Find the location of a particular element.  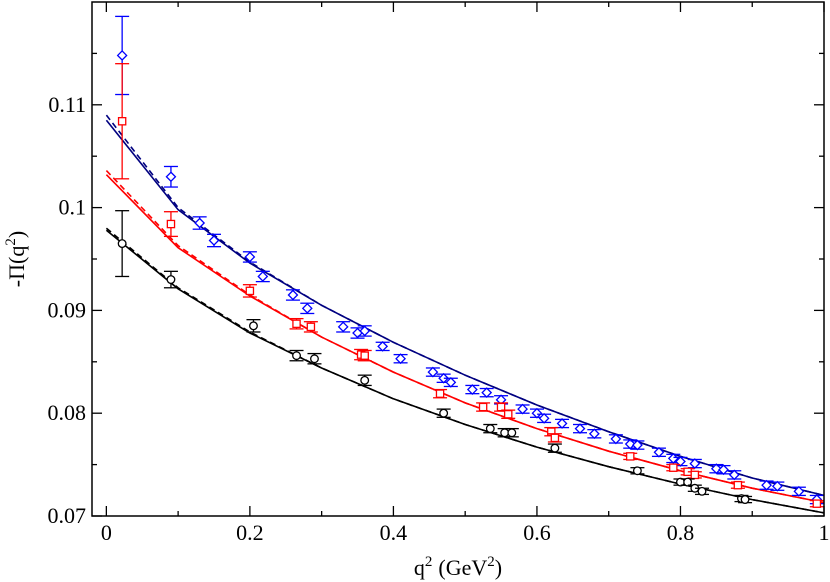

y-axis-title: -Π(q2) is located at coordinates (16, 259).